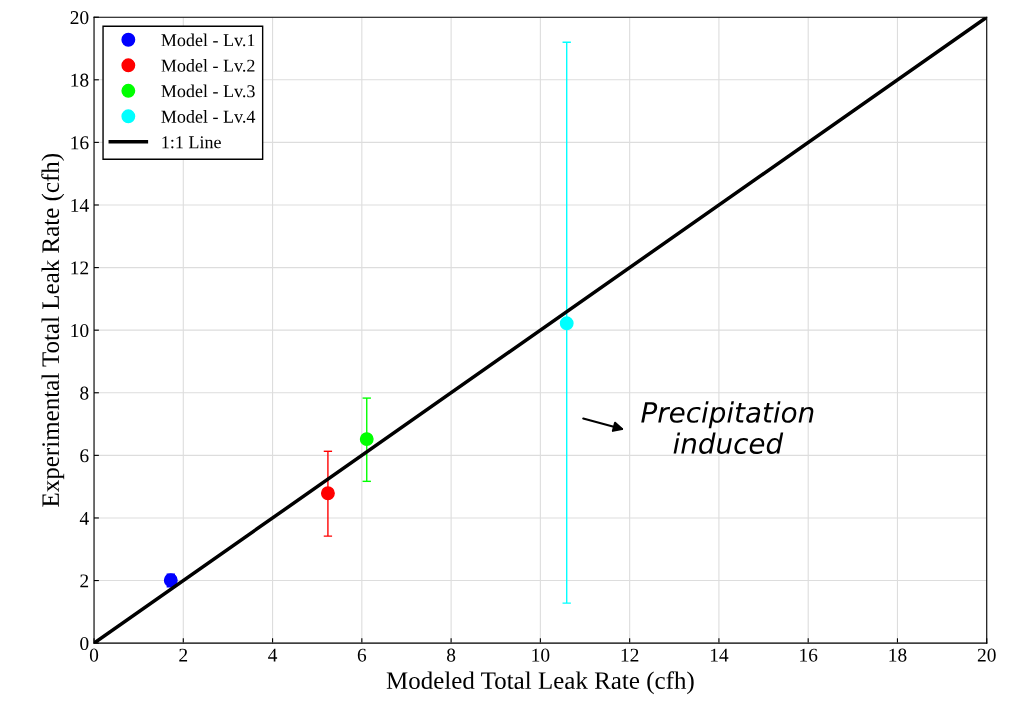 This screenshot has height=717, width=1011. I want to click on y-axis-title: Experimental Total Leak Rate (cfh), so click(53, 330).